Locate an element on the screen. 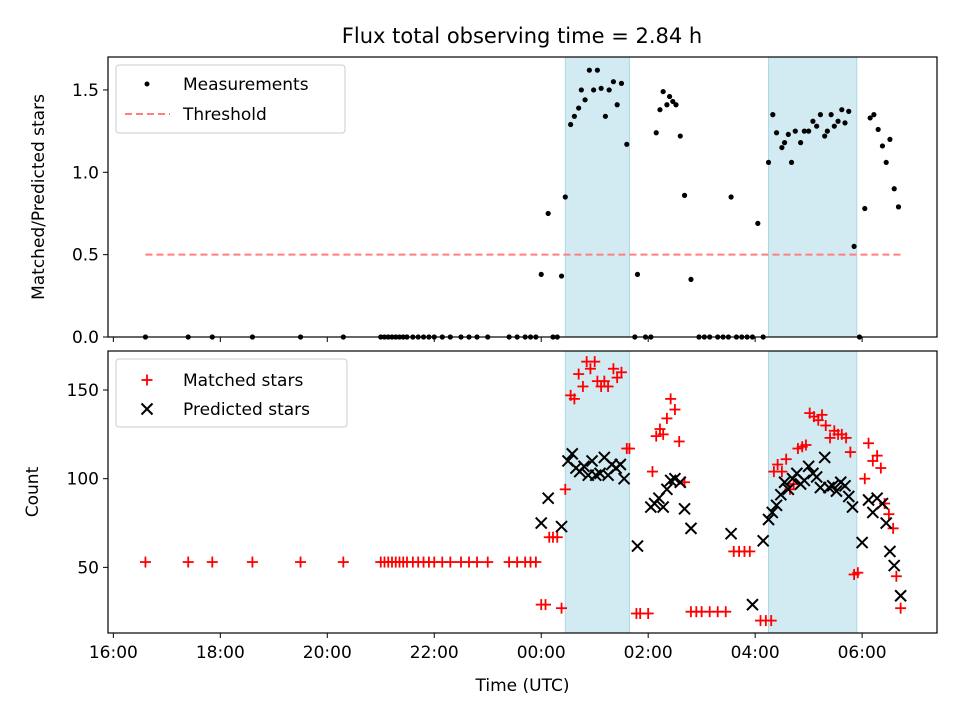  bottom-shaded-region is located at coordinates (597, 492).